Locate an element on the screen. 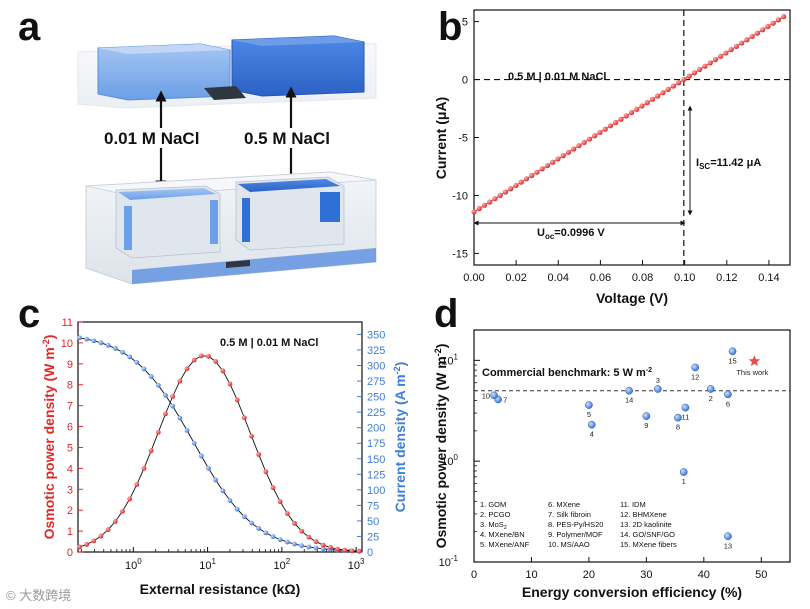  watermark: © 大数跨境 is located at coordinates (38, 595).